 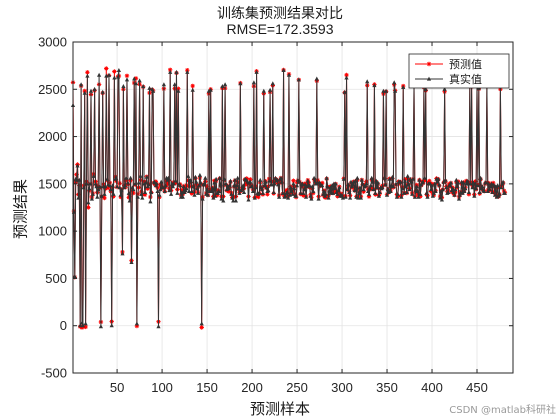 What do you see at coordinates (465, 64) in the screenshot?
I see `legend-label: 预测值` at bounding box center [465, 64].